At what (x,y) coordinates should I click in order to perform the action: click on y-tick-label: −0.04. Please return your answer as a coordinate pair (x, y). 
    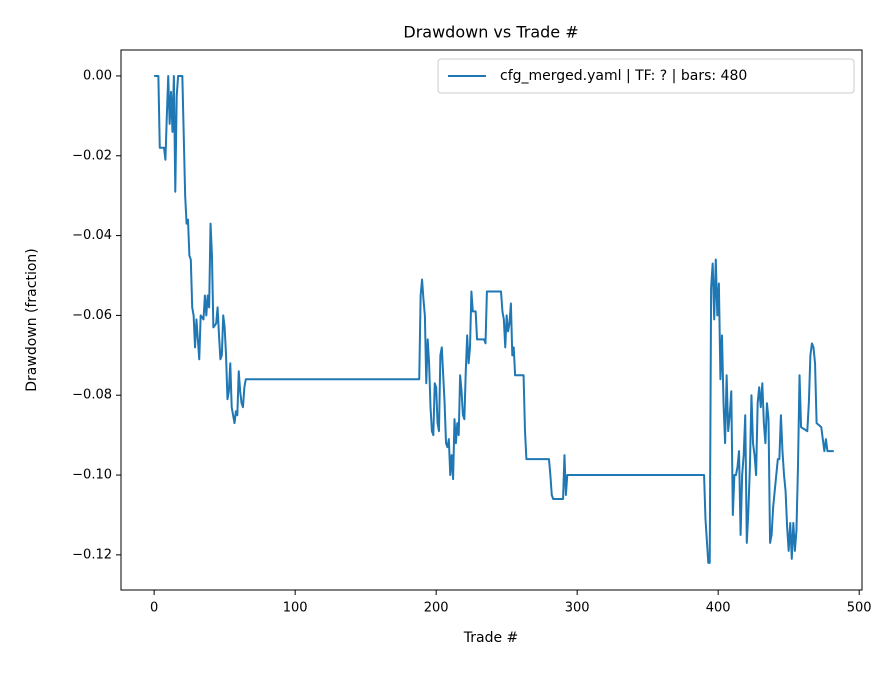
    Looking at the image, I should click on (92, 235).